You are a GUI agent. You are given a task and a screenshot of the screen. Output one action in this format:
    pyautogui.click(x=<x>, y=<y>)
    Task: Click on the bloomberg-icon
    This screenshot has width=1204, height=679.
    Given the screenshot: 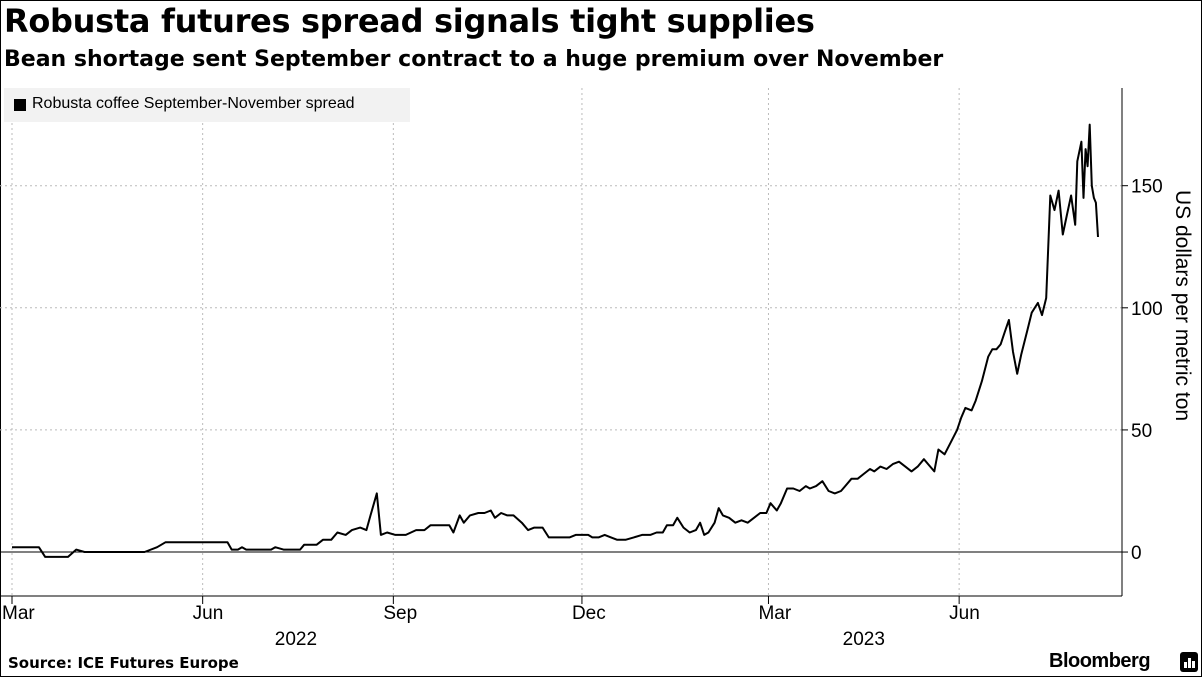 What is the action you would take?
    pyautogui.click(x=1189, y=662)
    